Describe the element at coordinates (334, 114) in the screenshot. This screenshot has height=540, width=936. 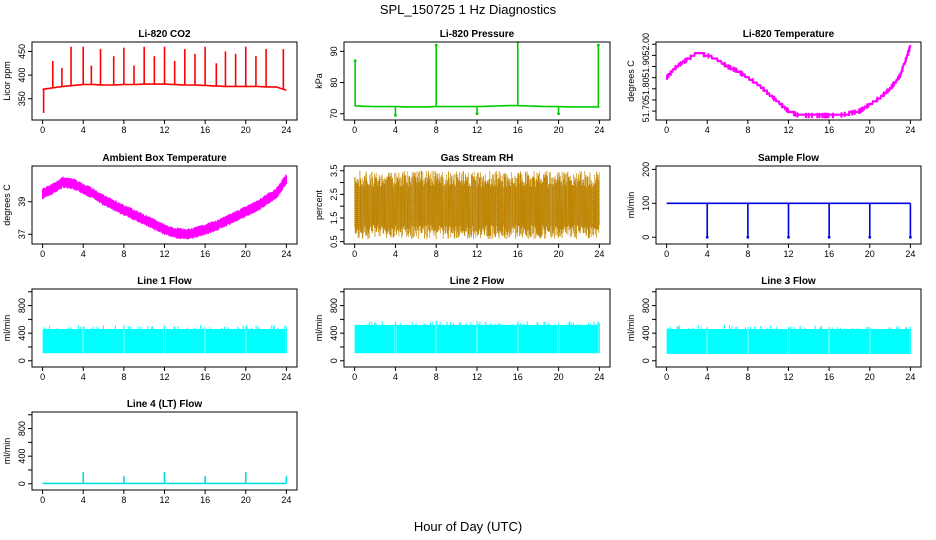
I see `y-tick-label: 70` at that location.